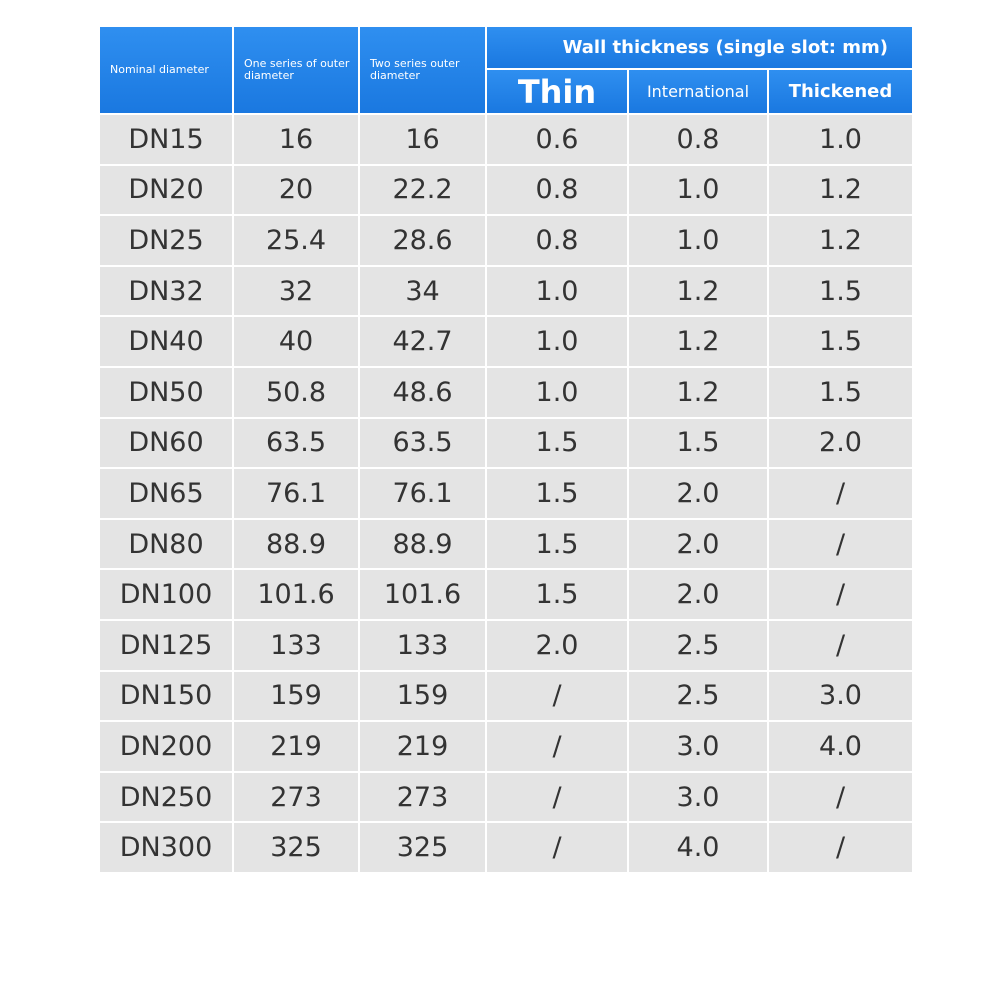  I want to click on table-cell: 0.6, so click(557, 139).